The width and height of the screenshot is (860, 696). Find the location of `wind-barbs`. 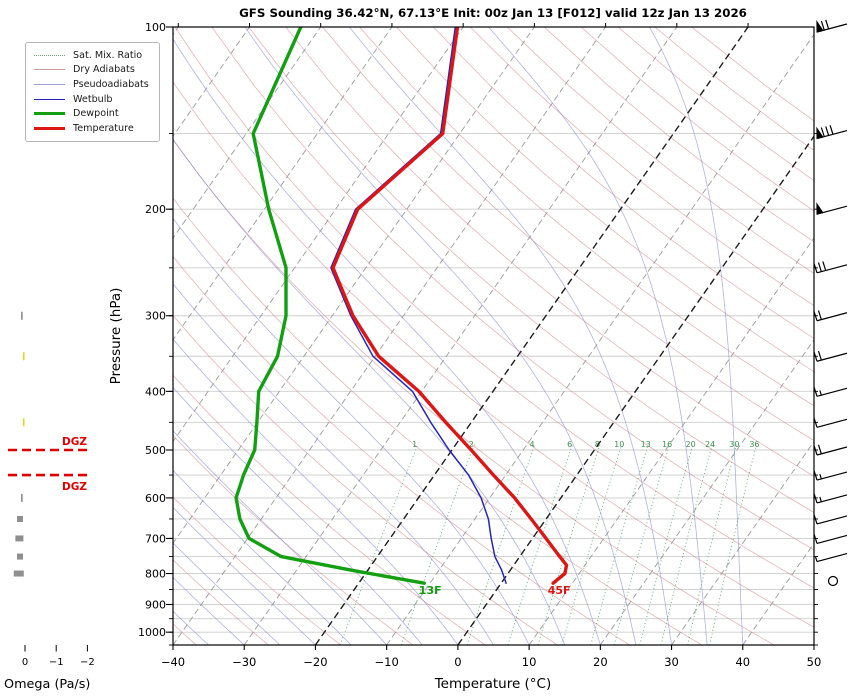

wind-barbs is located at coordinates (830, 303).